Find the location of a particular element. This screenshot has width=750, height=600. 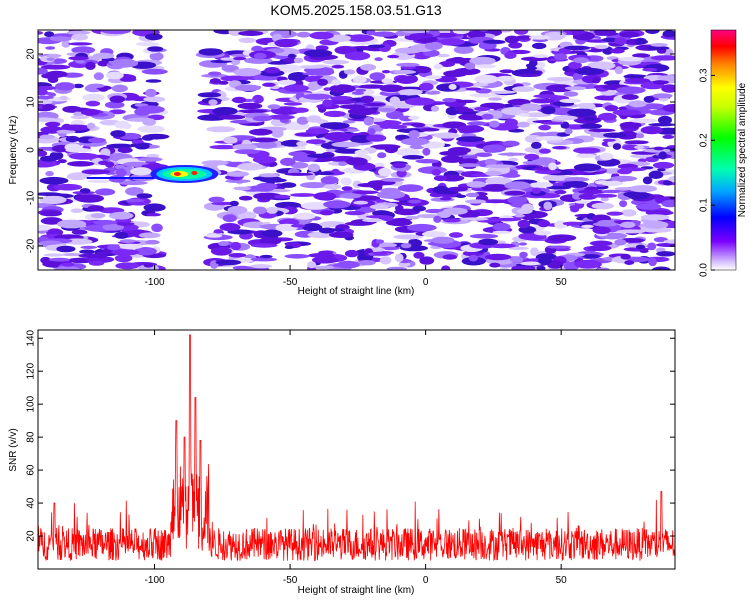

figure-title: KOM5.2025.158.03.51.G13 is located at coordinates (355, 10).